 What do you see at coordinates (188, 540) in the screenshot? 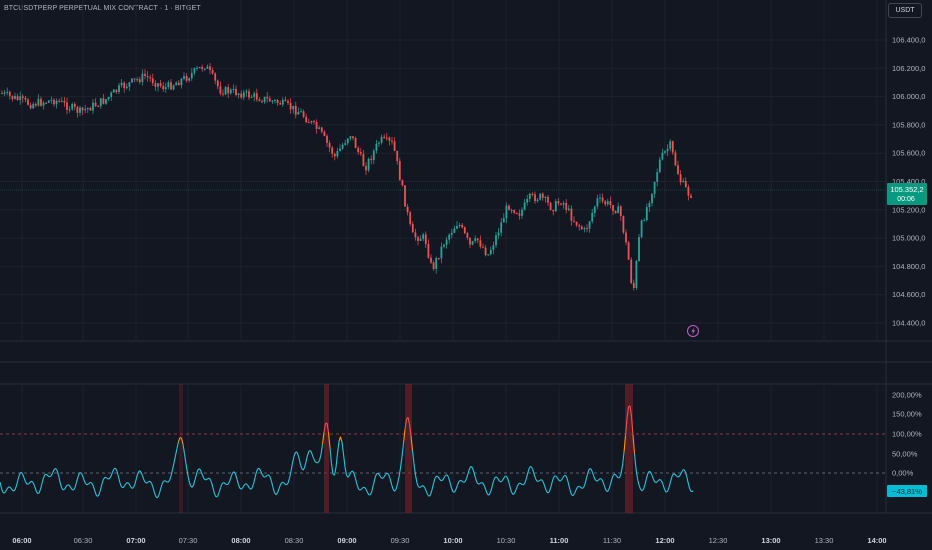
I see `time-tick-label: 07:30` at bounding box center [188, 540].